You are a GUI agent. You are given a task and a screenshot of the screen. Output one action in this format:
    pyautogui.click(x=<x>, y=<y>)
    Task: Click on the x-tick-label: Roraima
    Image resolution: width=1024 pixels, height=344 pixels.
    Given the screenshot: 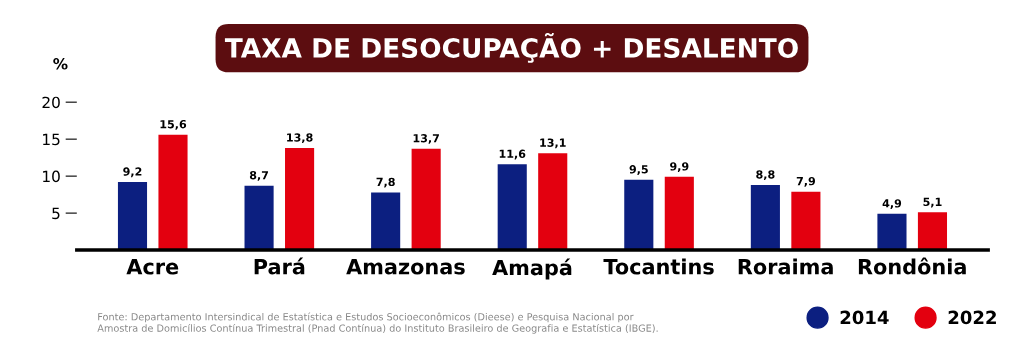 What is the action you would take?
    pyautogui.click(x=785, y=266)
    